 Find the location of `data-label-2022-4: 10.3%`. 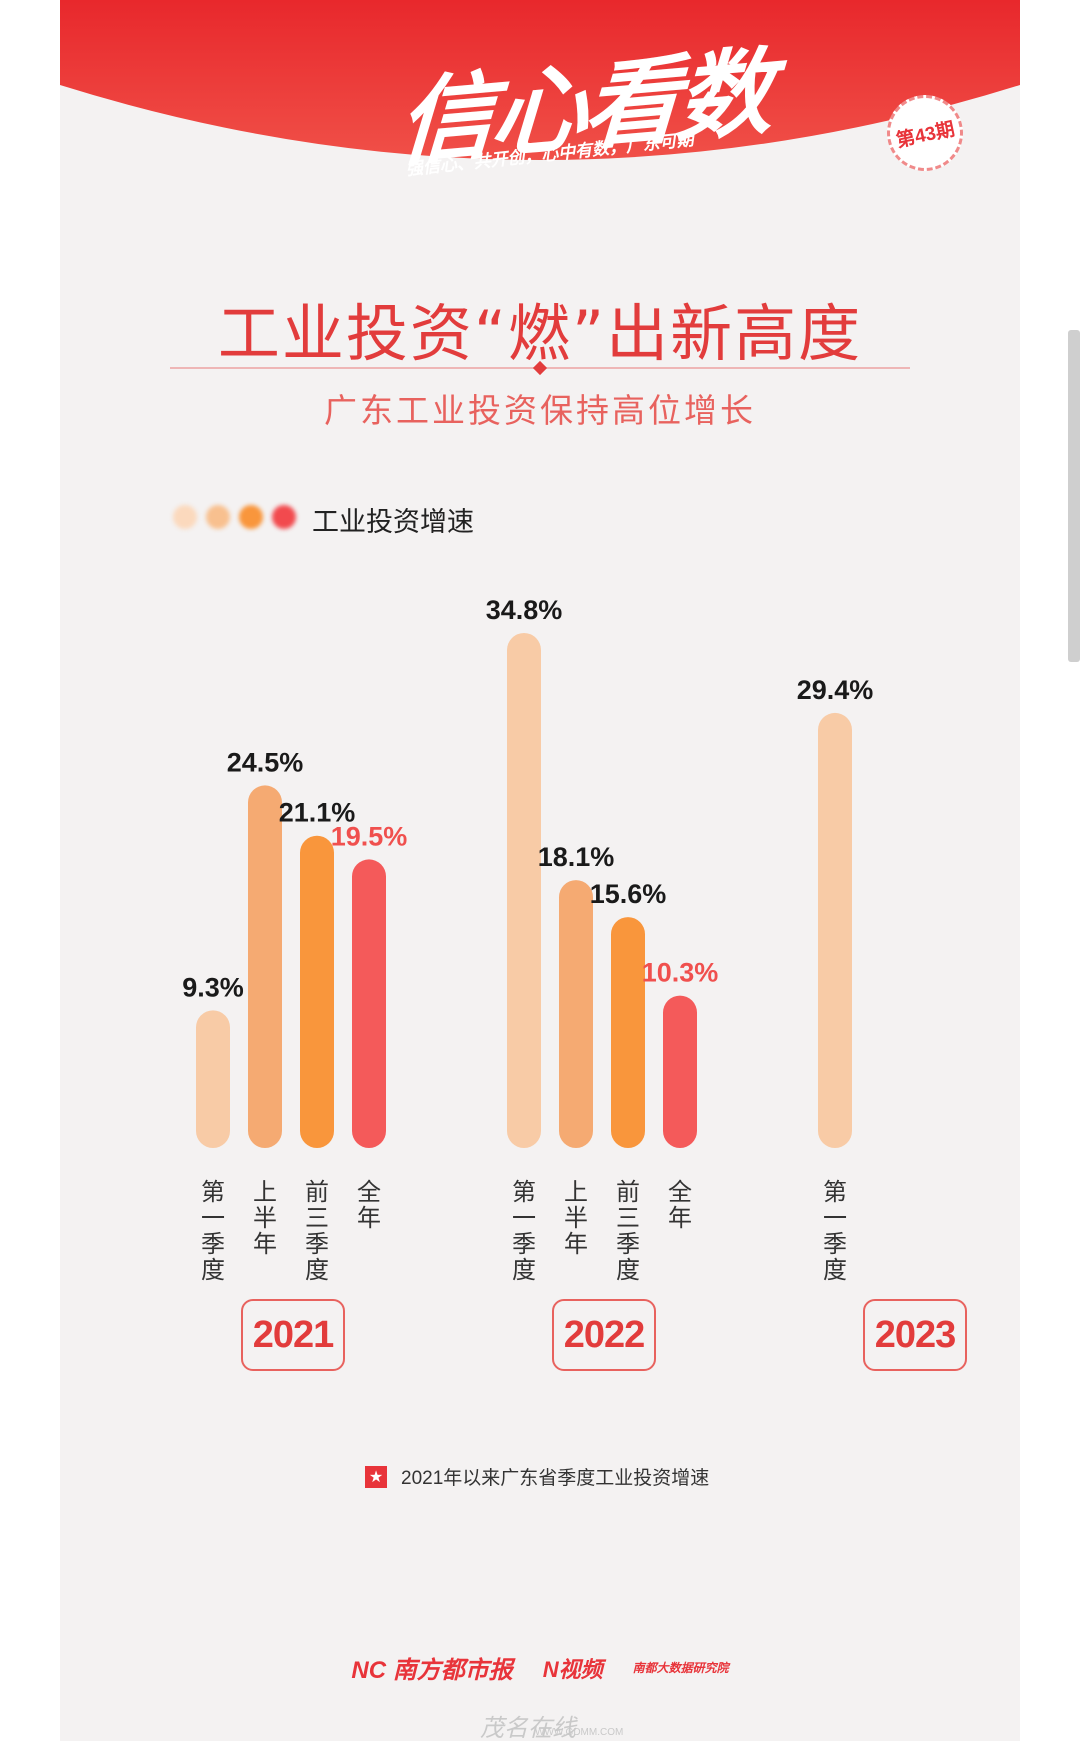

data-label-2022-4: 10.3% is located at coordinates (680, 973).